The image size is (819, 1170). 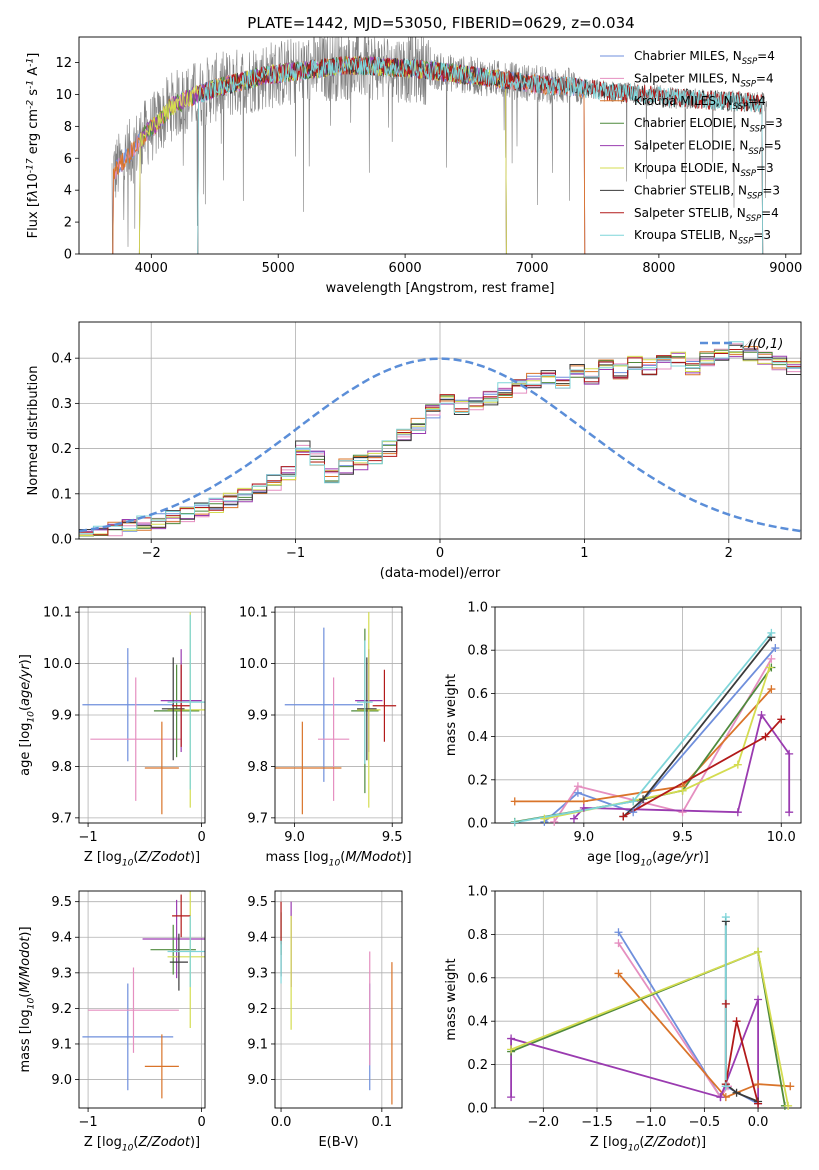 I want to click on label-fragment: (data-model)/error, so click(x=440, y=573).